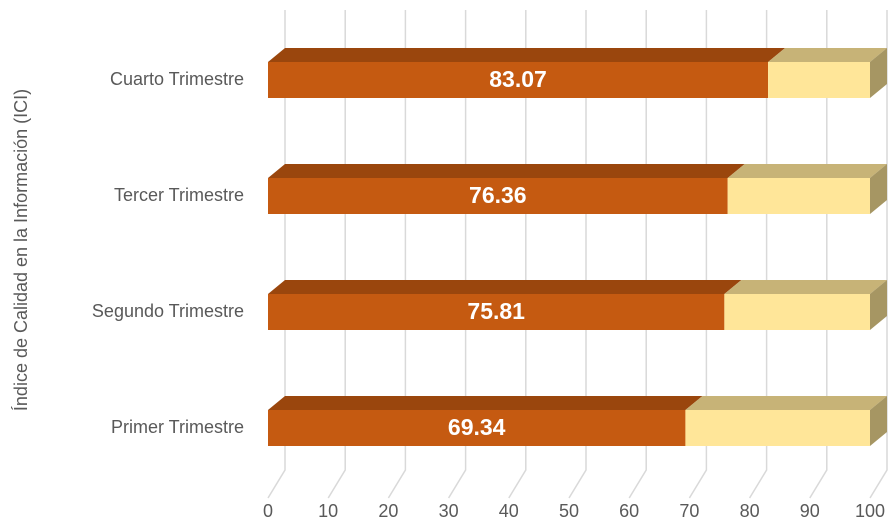  I want to click on y-tick-label: Segundo Trimestre, so click(168, 311).